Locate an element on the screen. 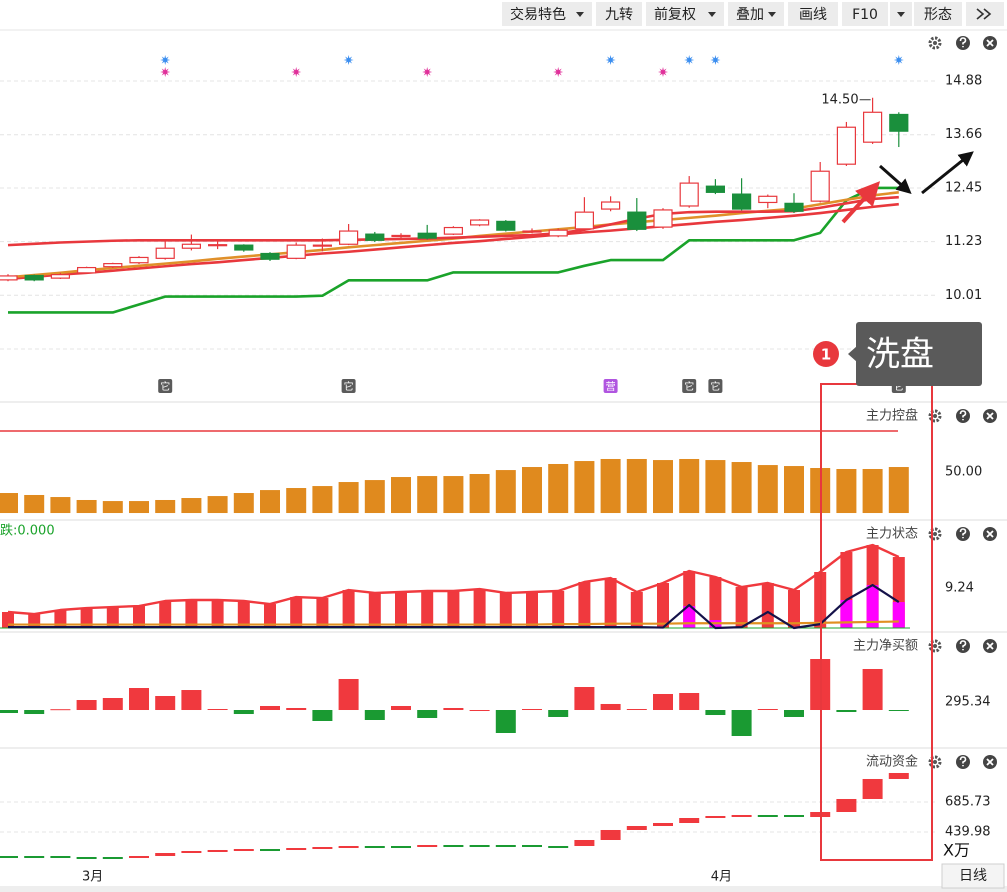 This screenshot has height=892, width=1007. callout-text: 洗盘 is located at coordinates (900, 355).